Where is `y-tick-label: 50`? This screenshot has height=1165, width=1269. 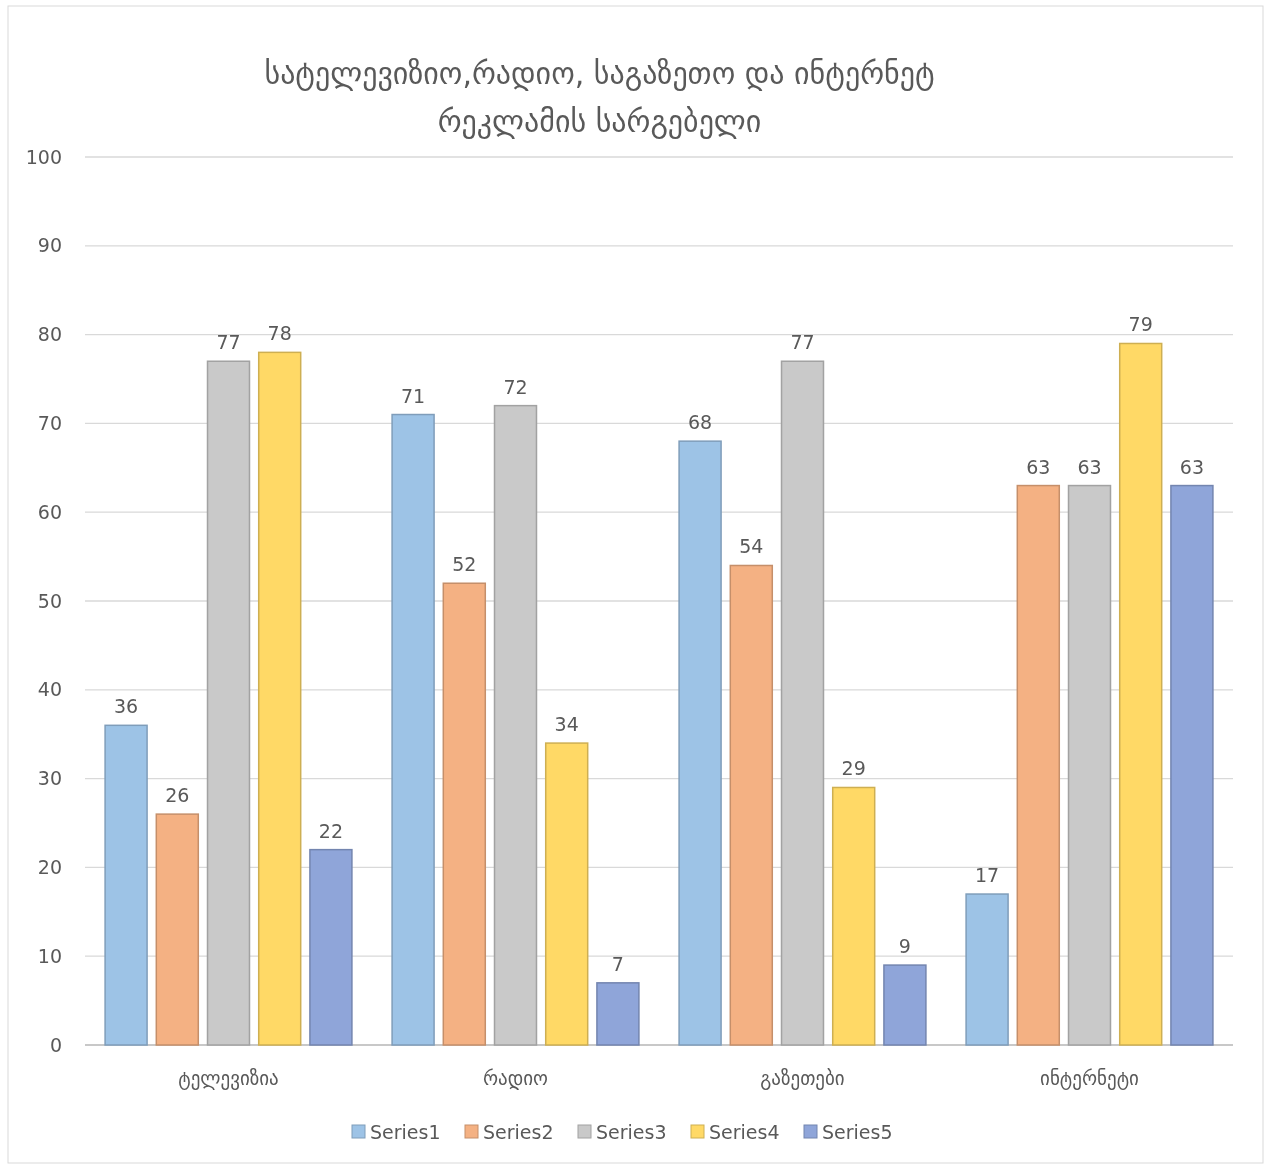 y-tick-label: 50 is located at coordinates (49, 600).